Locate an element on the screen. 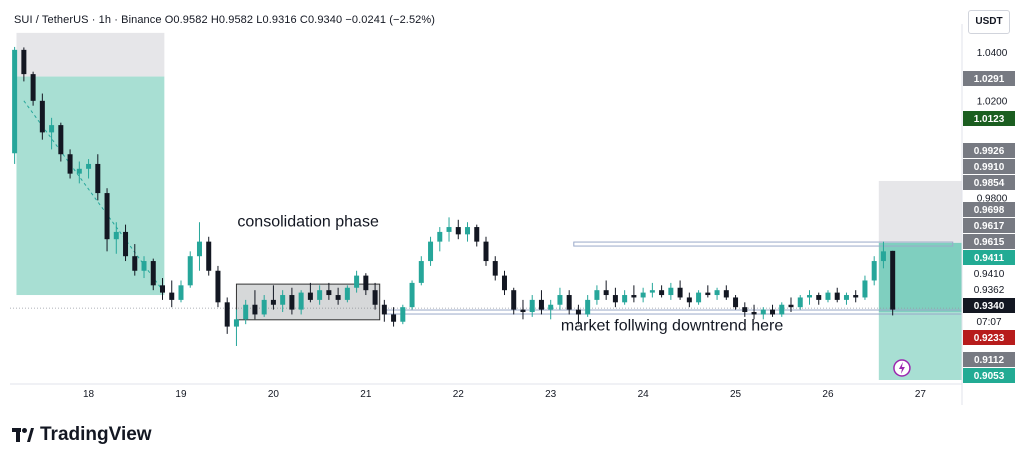 This screenshot has width=1024, height=460. price-label-text: 0.9411 is located at coordinates (989, 258).